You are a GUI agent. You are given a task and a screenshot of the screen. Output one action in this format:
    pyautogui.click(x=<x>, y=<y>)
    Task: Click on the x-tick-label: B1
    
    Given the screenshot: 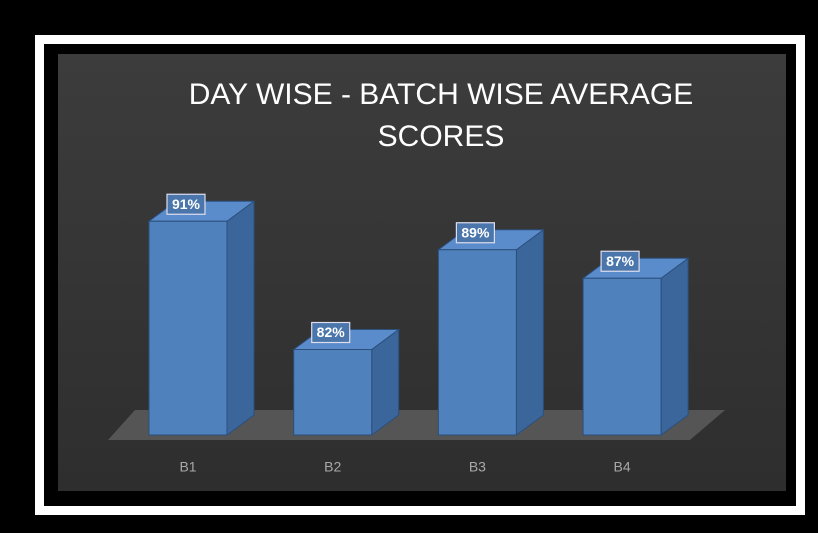 What is the action you would take?
    pyautogui.click(x=187, y=467)
    